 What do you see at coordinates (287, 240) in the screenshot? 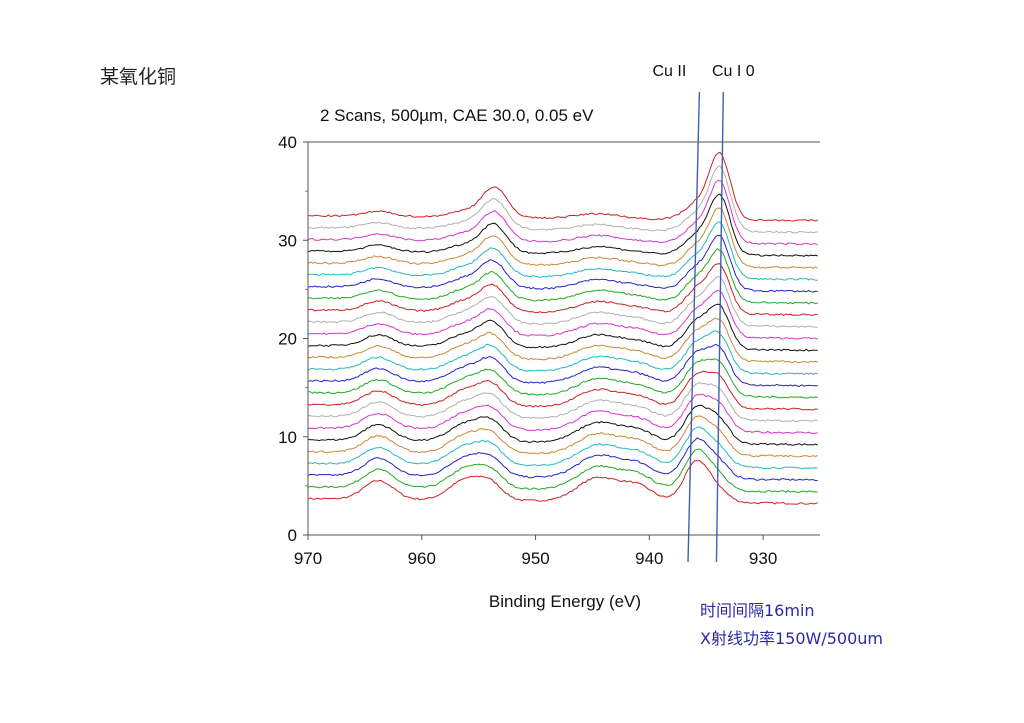
I see `y-tick-label: 30` at bounding box center [287, 240].